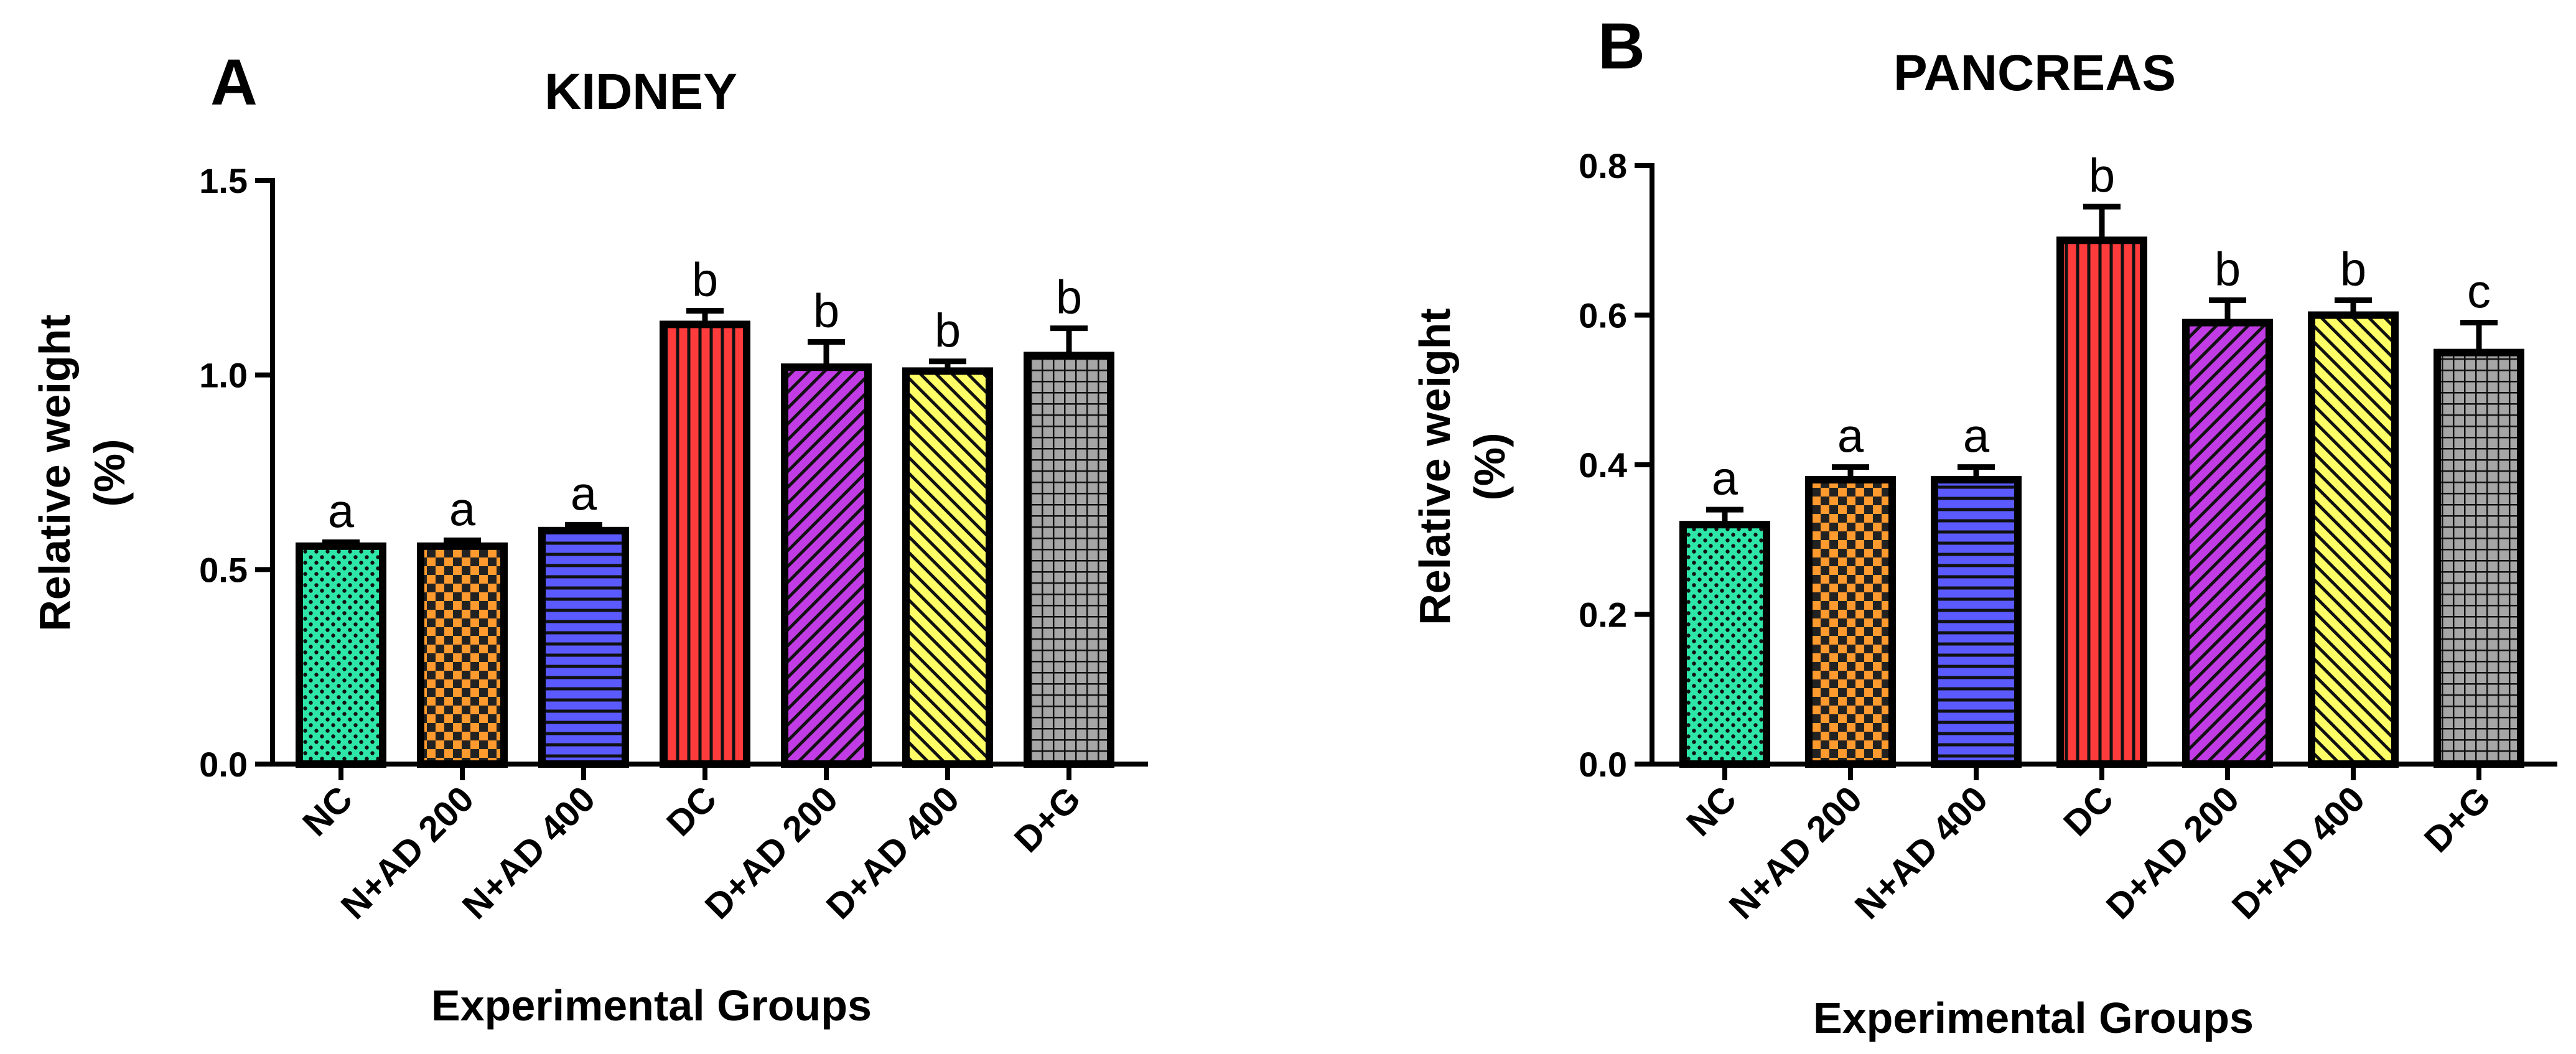 The image size is (2576, 1054). Describe the element at coordinates (328, 811) in the screenshot. I see `category-label-kidney: NC` at that location.